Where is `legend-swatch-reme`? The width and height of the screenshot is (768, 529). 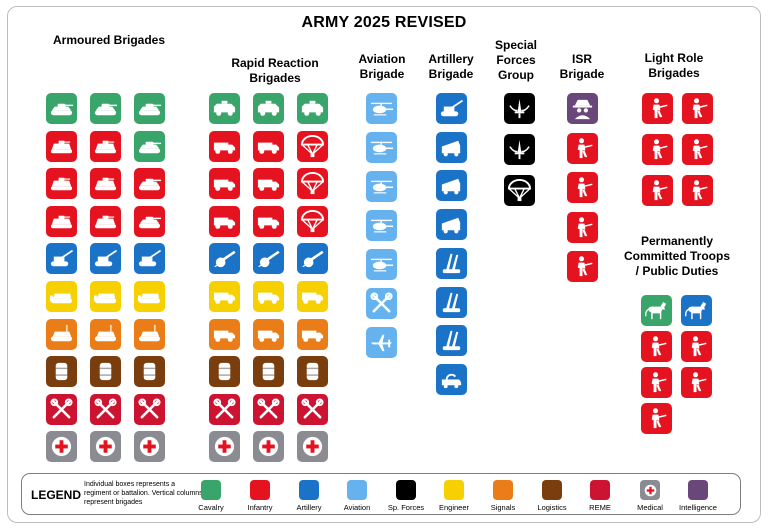
legend-swatch-reme is located at coordinates (600, 490).